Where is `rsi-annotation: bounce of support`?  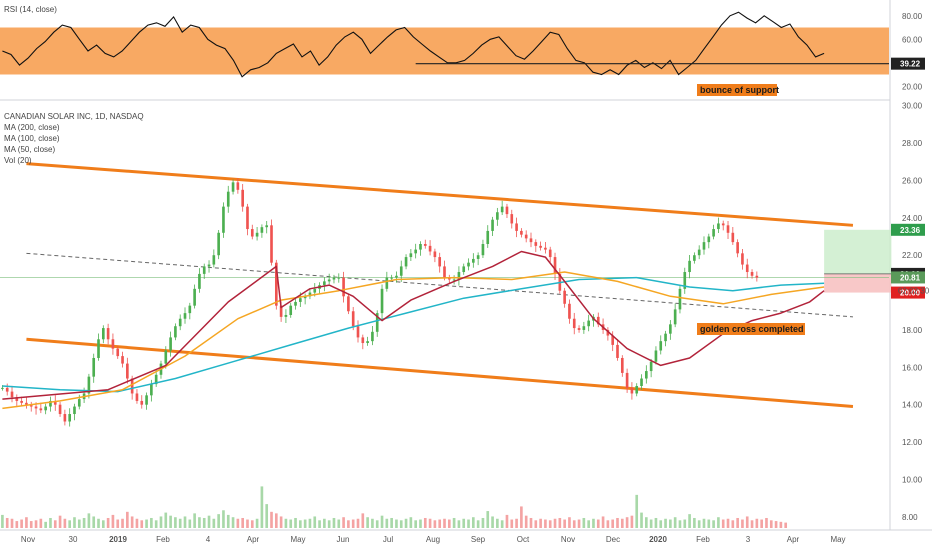 rsi-annotation: bounce of support is located at coordinates (739, 90).